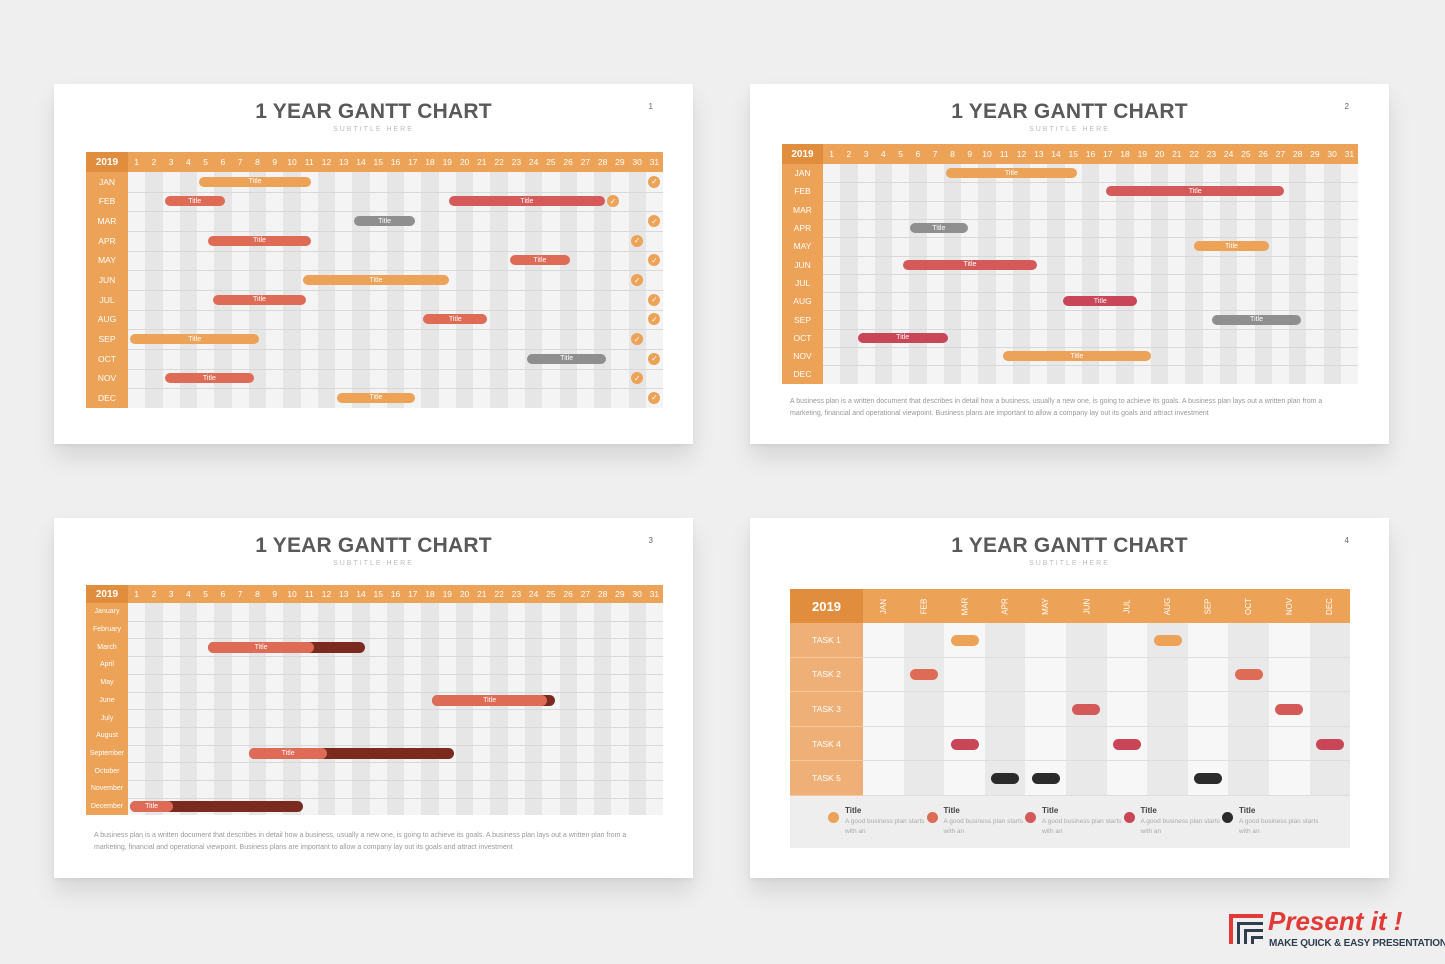 The height and width of the screenshot is (964, 1445). What do you see at coordinates (292, 162) in the screenshot?
I see `day-label: 10` at bounding box center [292, 162].